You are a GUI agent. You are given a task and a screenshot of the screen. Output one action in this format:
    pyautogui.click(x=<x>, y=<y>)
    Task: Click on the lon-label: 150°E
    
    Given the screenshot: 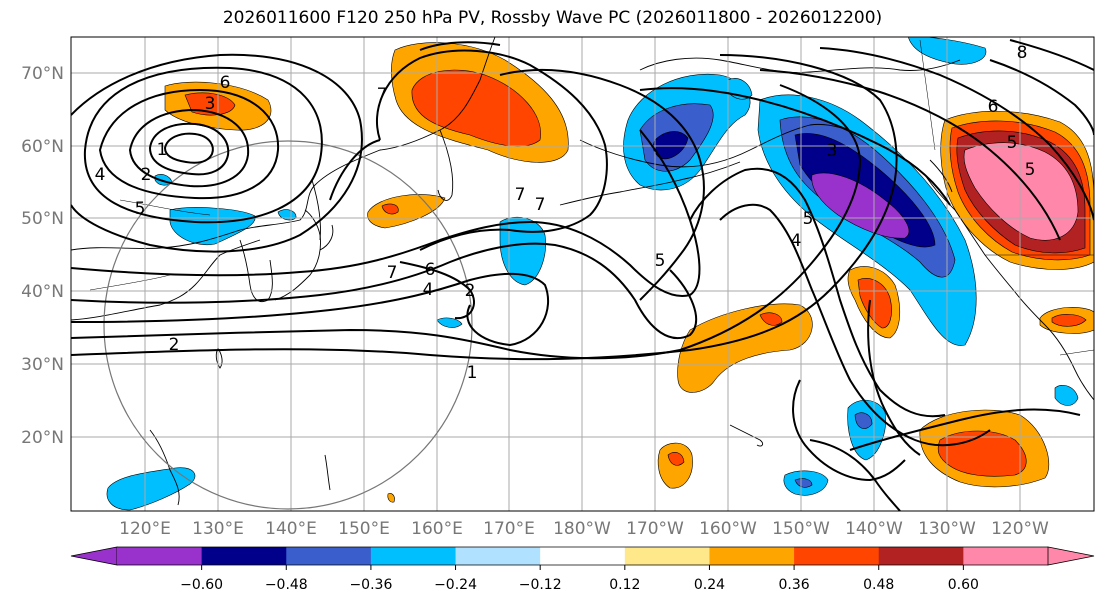 What is the action you would take?
    pyautogui.click(x=364, y=529)
    